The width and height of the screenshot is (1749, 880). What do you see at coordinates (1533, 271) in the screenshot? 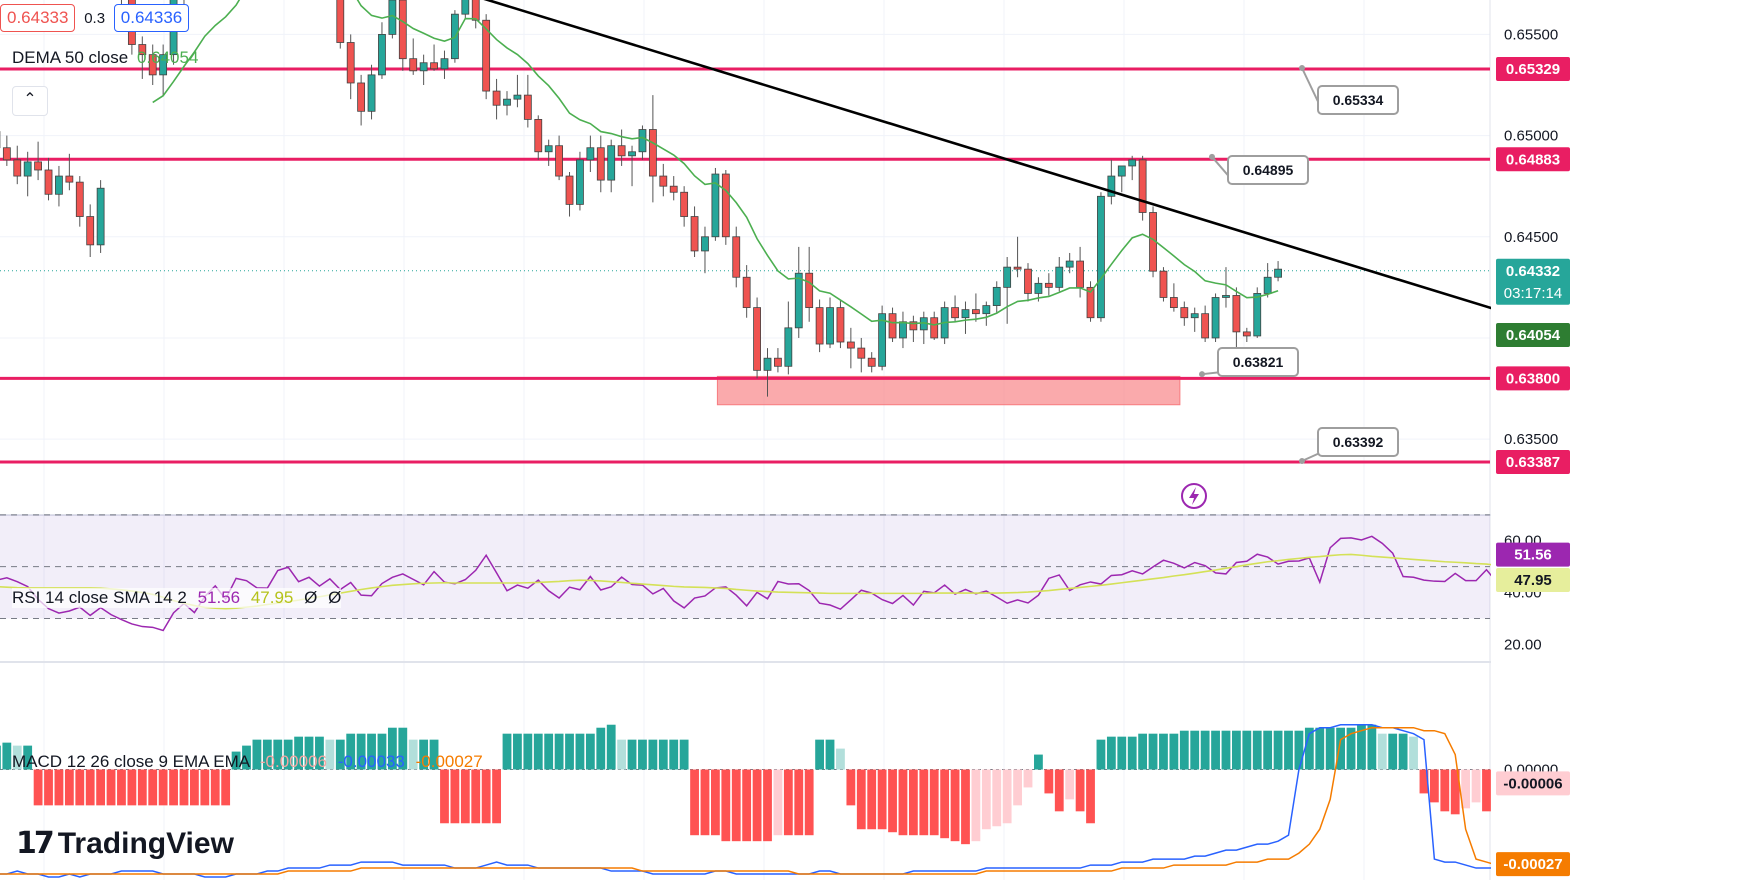
I see `last-price-badge: 0.64332` at bounding box center [1533, 271].